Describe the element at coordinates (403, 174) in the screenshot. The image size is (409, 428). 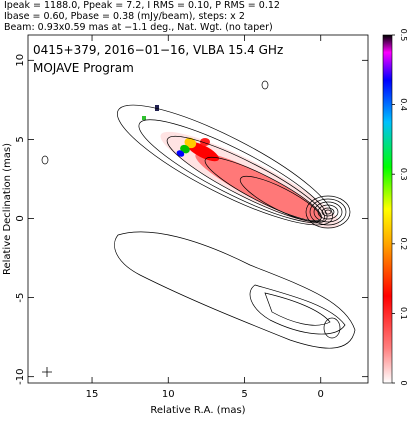
I see `colorbar-tick-label: 0.3` at that location.